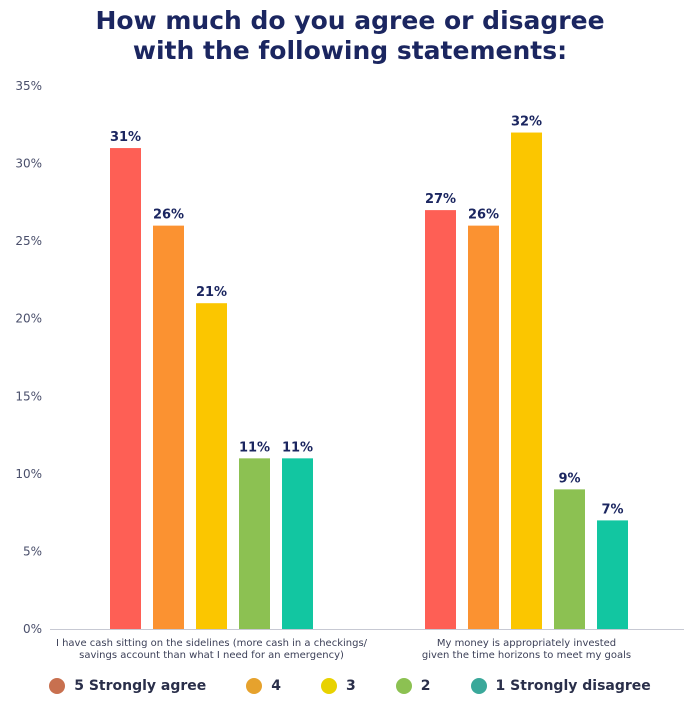  Describe the element at coordinates (569, 478) in the screenshot. I see `data-label: 9%` at that location.